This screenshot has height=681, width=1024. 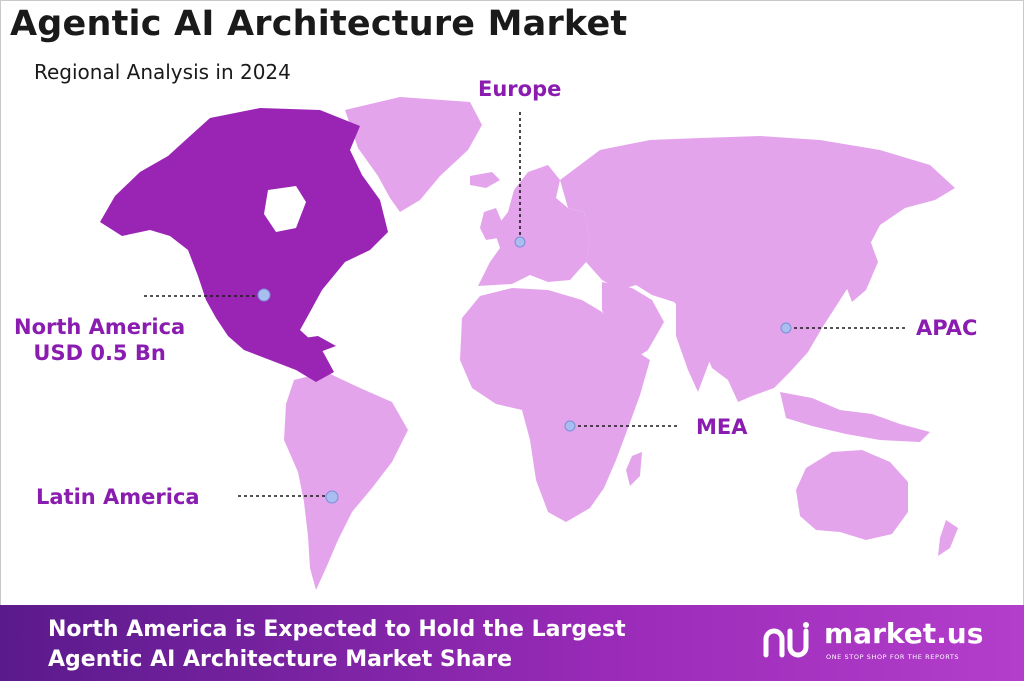 What do you see at coordinates (332, 497) in the screenshot?
I see `latin-america-marker` at bounding box center [332, 497].